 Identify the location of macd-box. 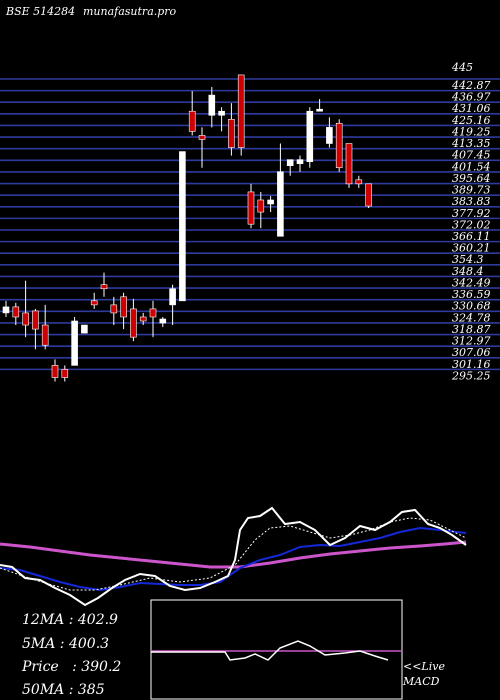
(276, 649).